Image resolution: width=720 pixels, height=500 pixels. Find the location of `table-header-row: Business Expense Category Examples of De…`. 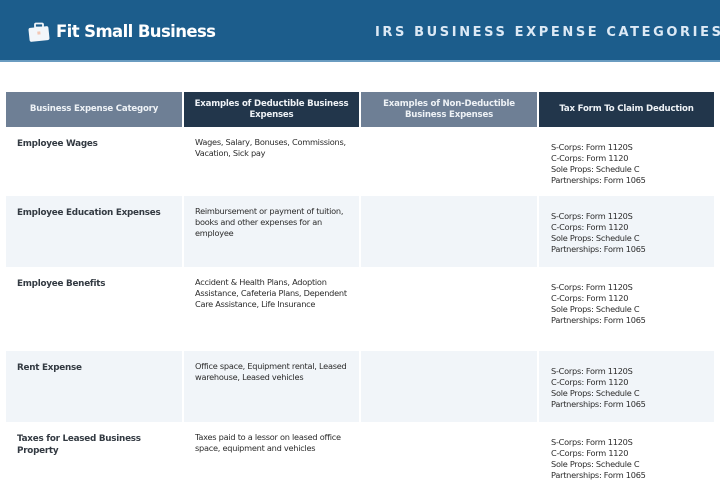

table-header-row: Business Expense Category Examples of De… is located at coordinates (360, 109).